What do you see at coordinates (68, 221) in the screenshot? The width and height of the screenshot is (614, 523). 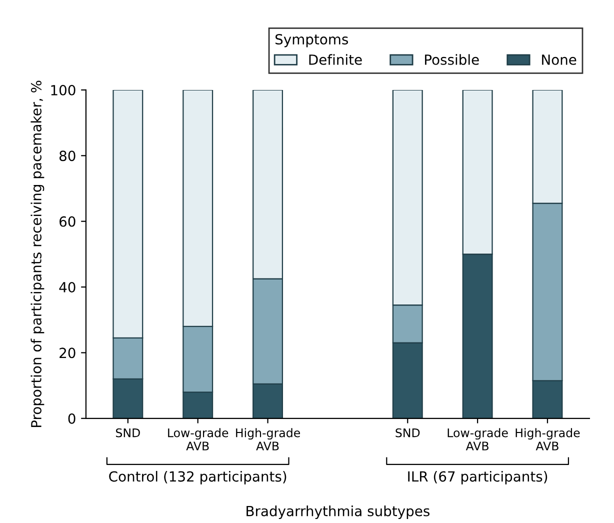 I see `y-tick-label: 60` at bounding box center [68, 221].